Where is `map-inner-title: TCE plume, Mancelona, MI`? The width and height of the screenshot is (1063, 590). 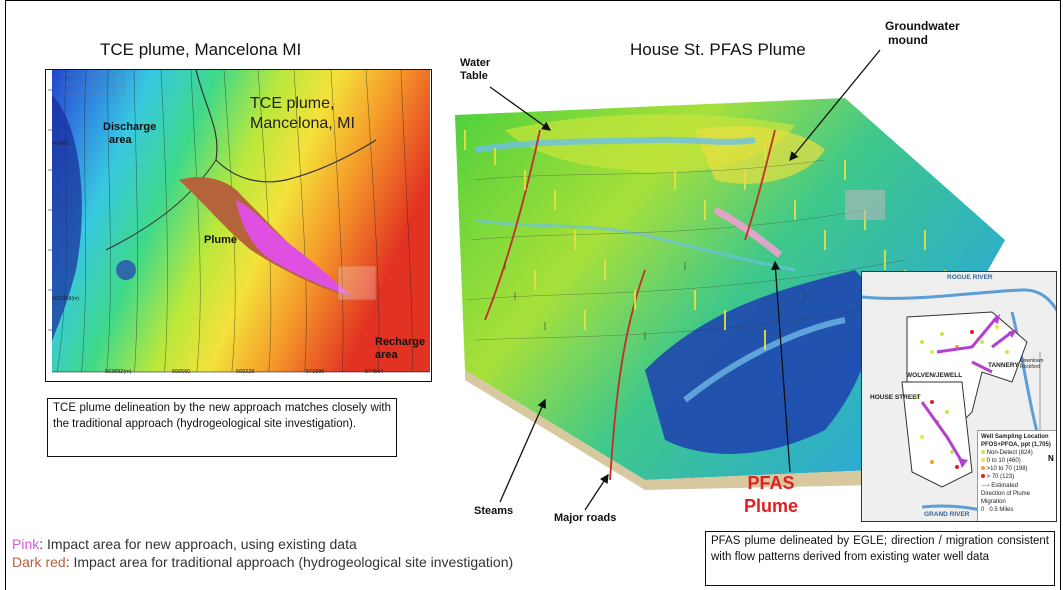 map-inner-title: TCE plume, Mancelona, MI is located at coordinates (302, 114).